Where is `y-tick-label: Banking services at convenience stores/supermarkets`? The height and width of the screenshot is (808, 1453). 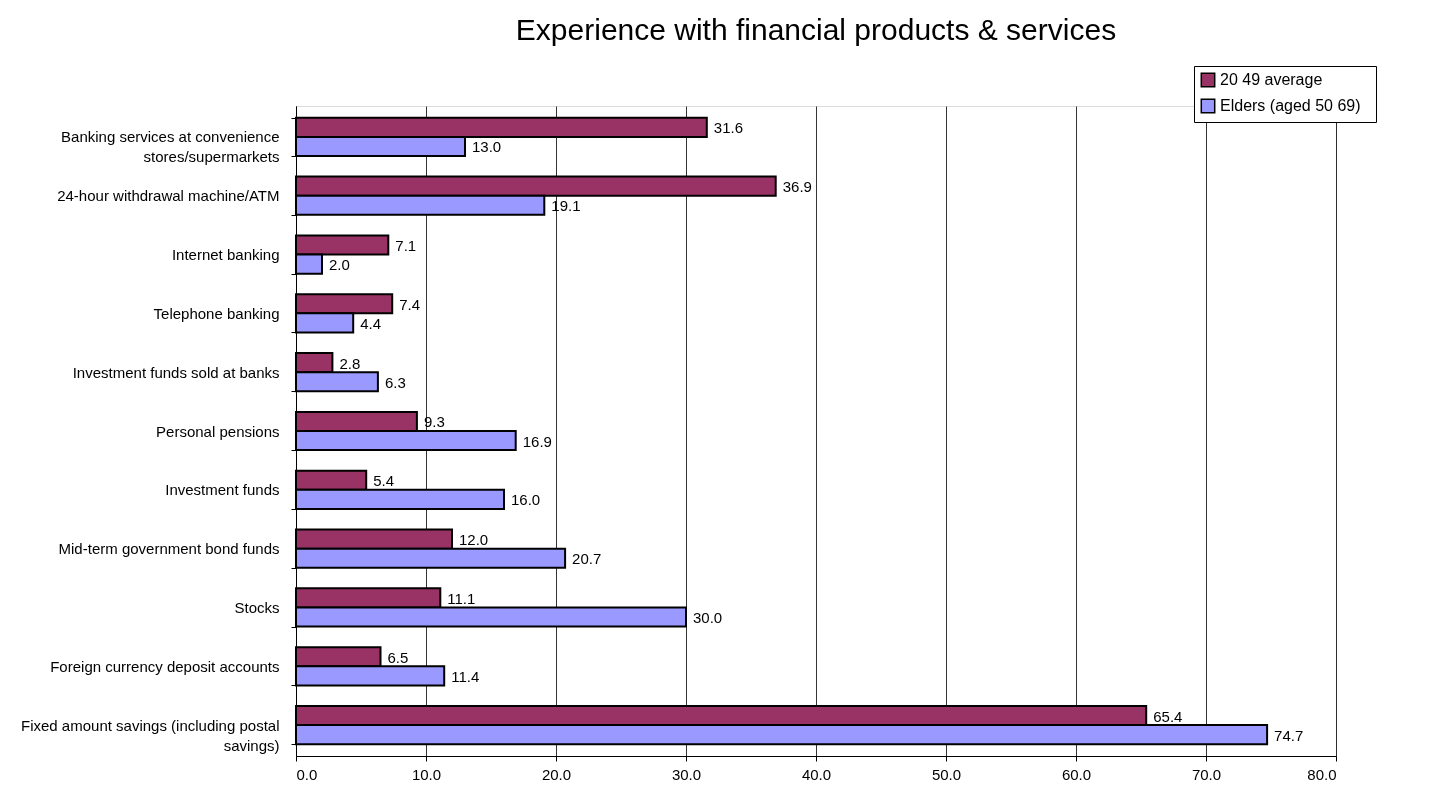 y-tick-label: Banking services at convenience stores/supermarkets is located at coordinates (170, 147).